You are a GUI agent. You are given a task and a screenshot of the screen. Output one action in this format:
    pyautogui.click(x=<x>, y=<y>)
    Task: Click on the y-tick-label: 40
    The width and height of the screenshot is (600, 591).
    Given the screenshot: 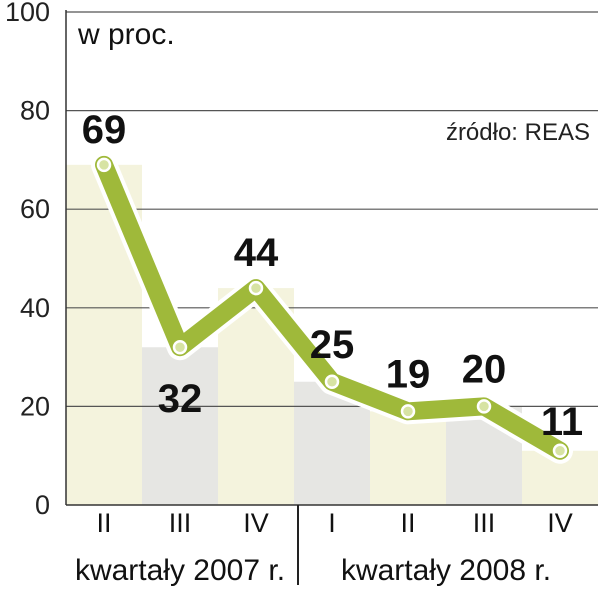 What is the action you would take?
    pyautogui.click(x=35, y=308)
    